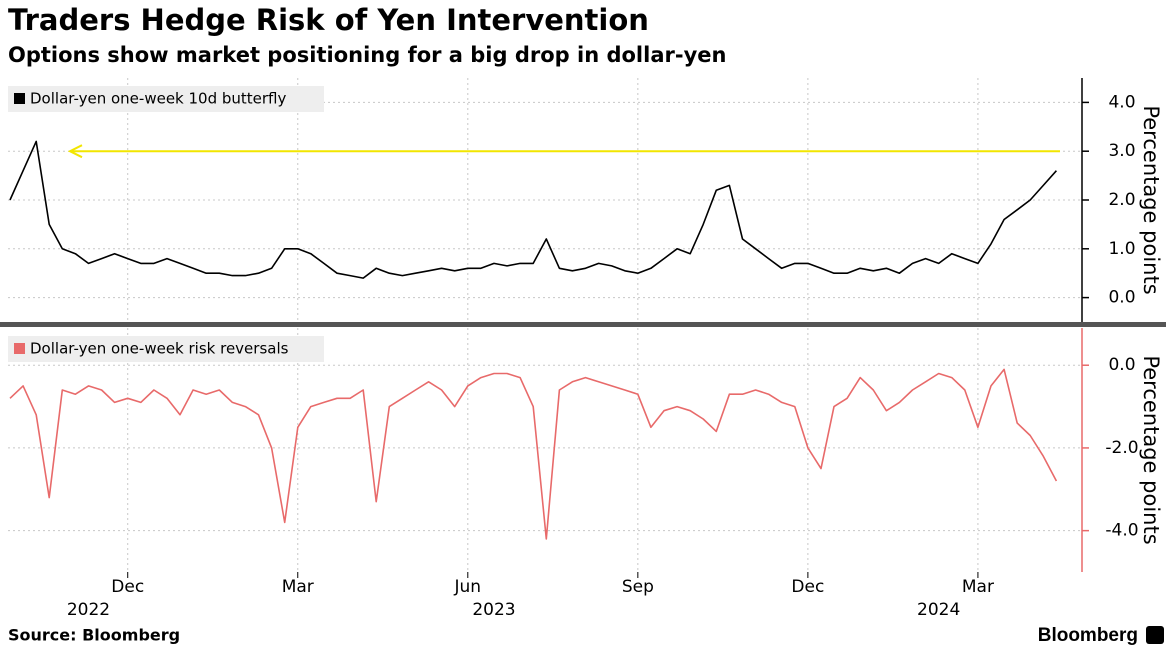 This screenshot has height=658, width=1173. I want to click on y-tick-label: 4.0, so click(1121, 102).